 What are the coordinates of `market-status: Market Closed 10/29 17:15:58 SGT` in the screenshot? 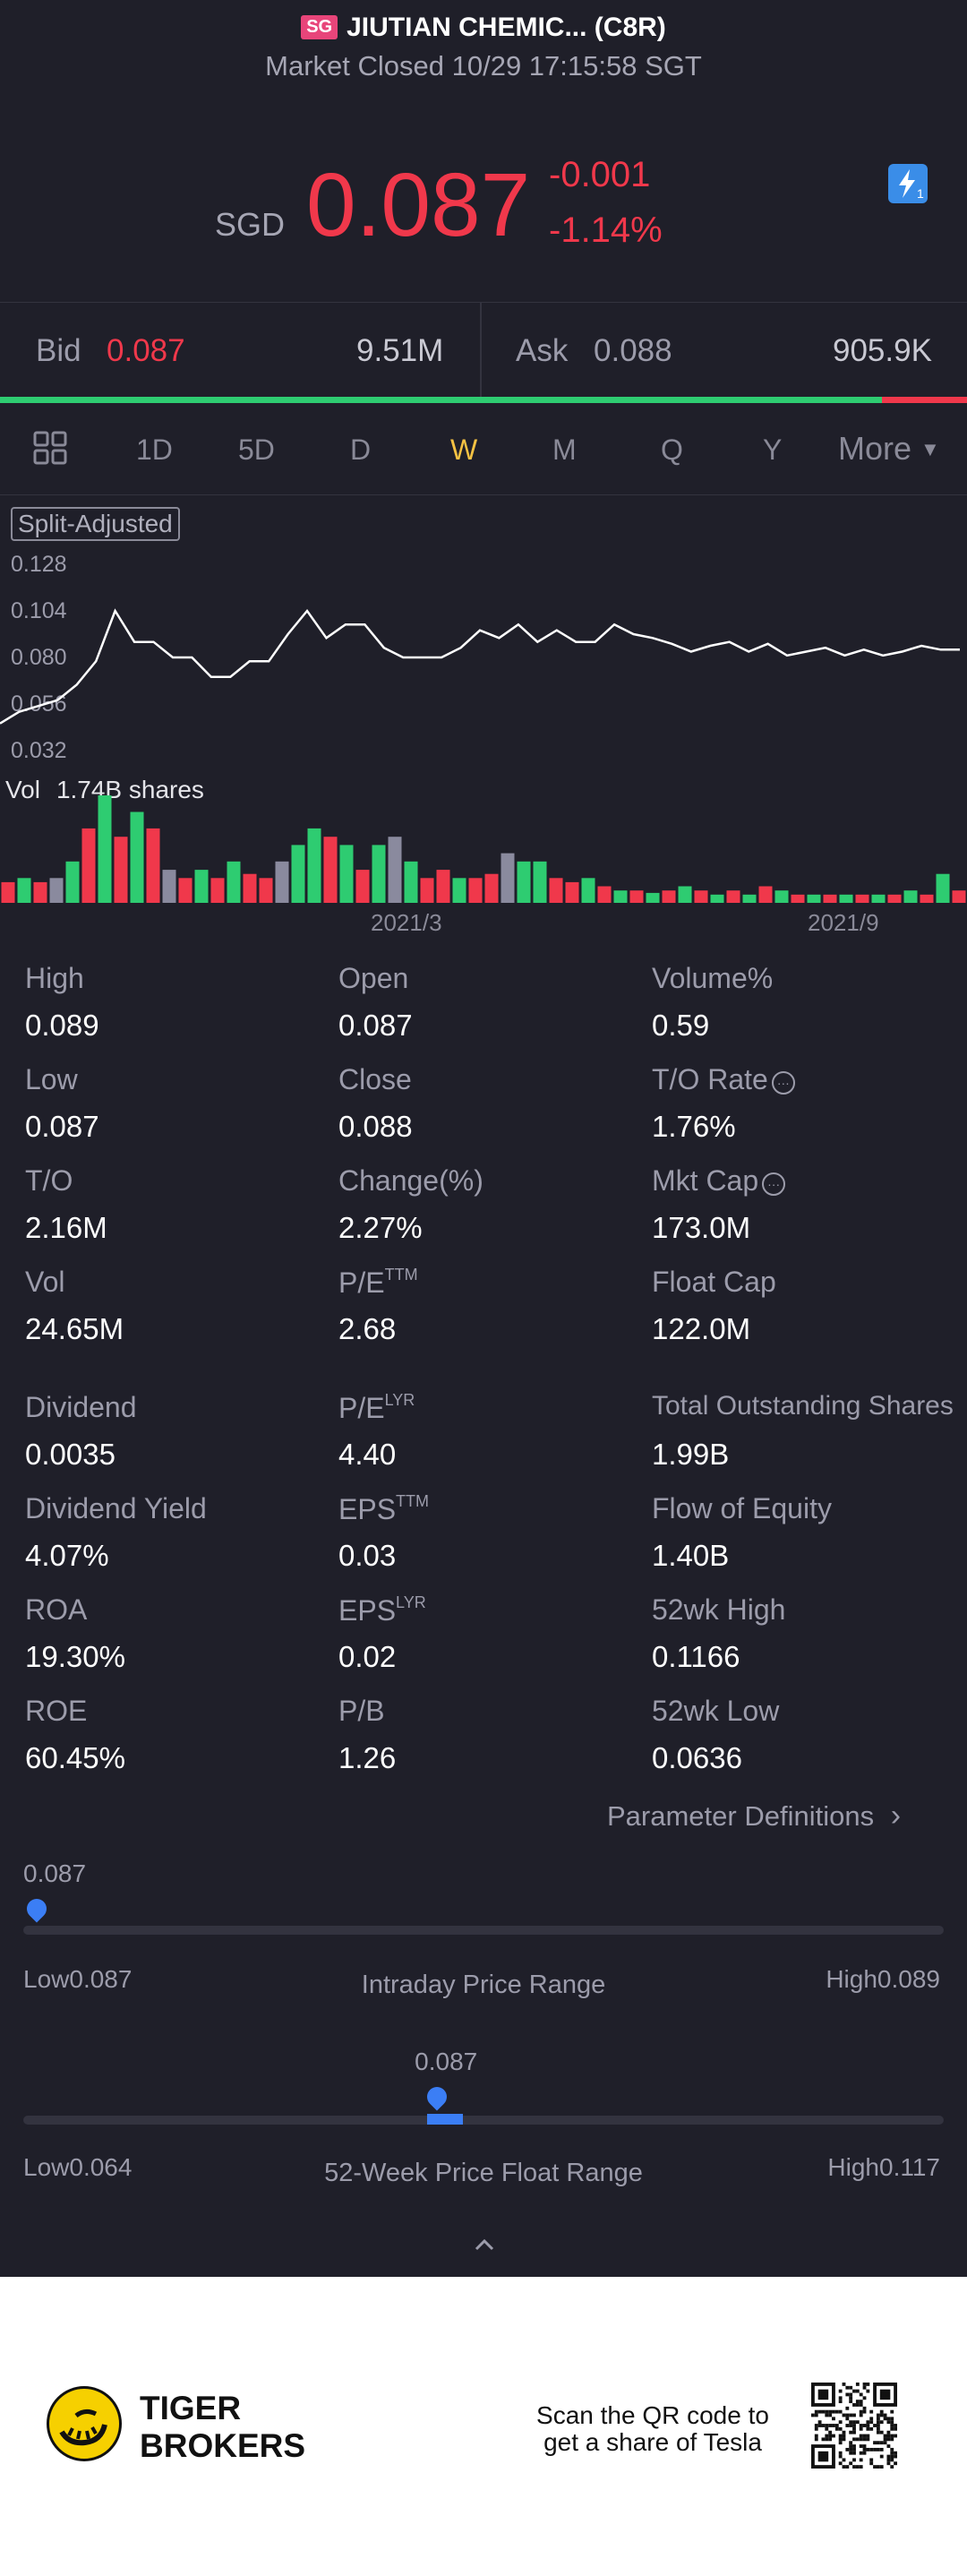 It's located at (483, 66).